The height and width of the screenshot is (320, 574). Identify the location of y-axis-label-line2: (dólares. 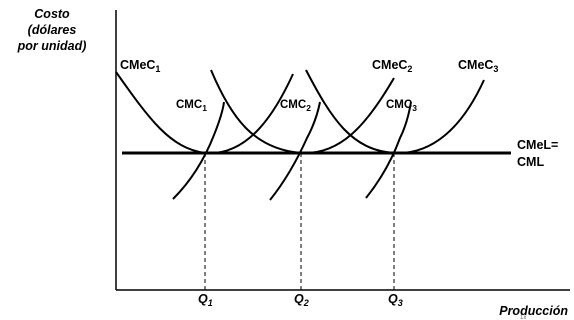
(52, 30).